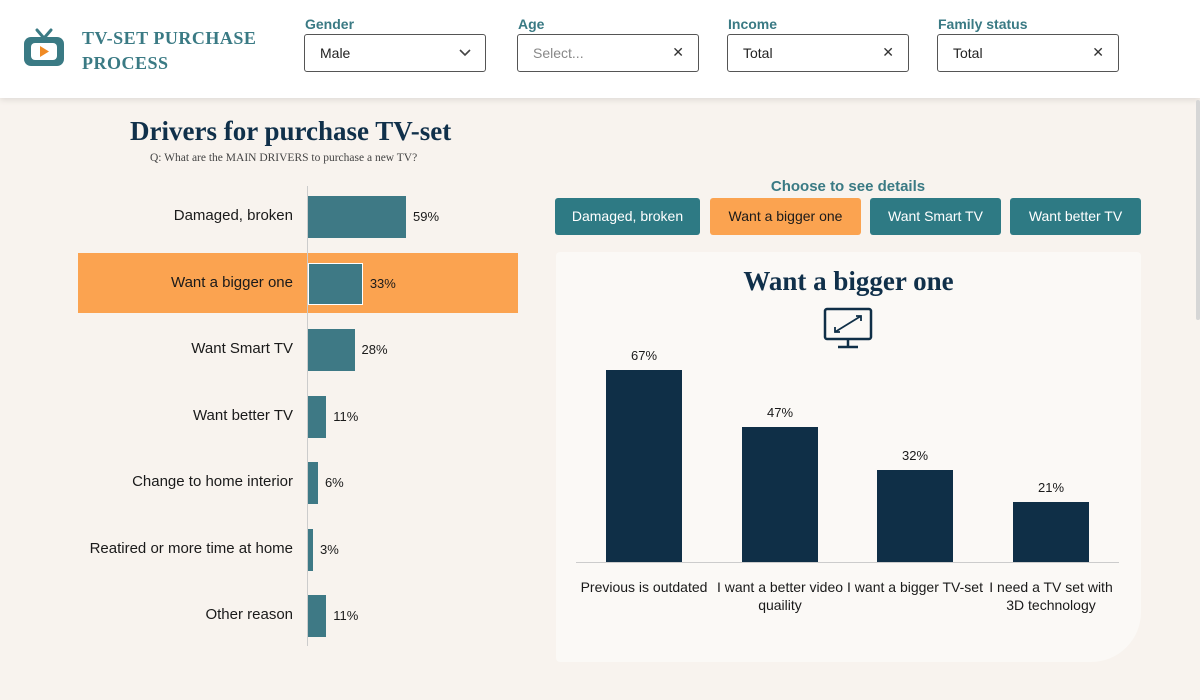 The image size is (1200, 700). Describe the element at coordinates (426, 216) in the screenshot. I see `driver-value-label: 59%` at that location.